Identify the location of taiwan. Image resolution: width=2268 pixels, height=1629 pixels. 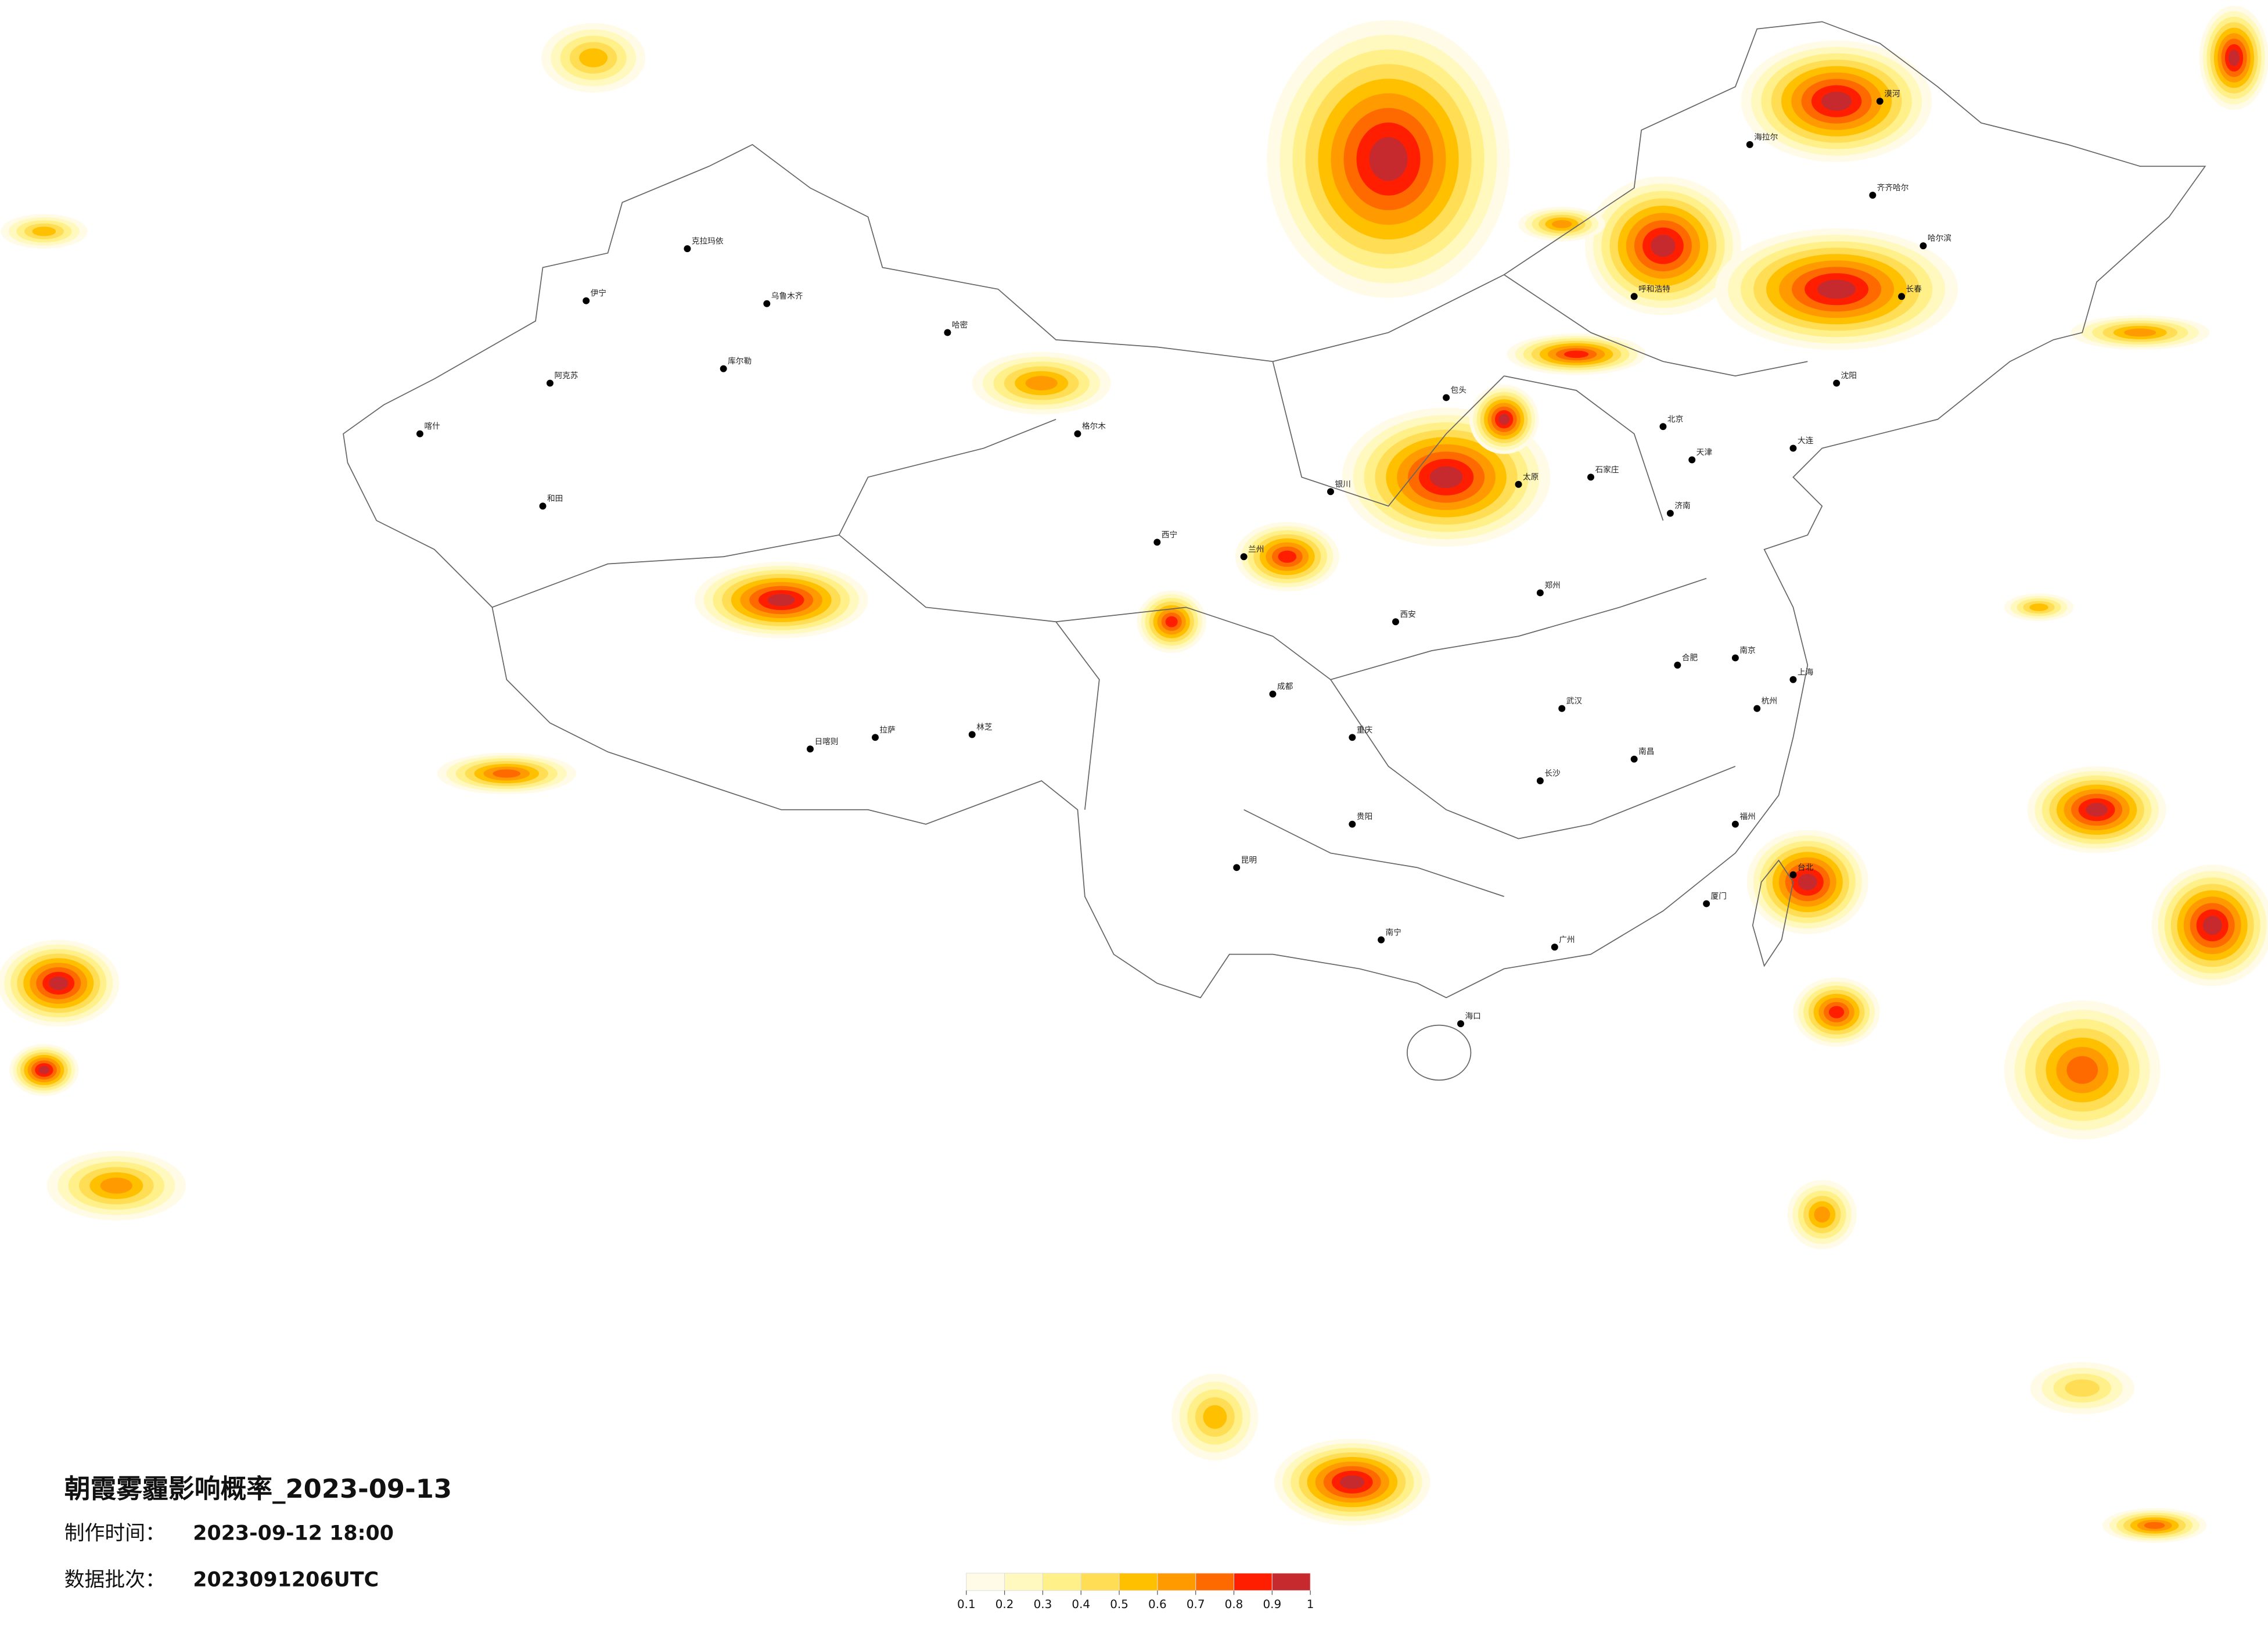
(1773, 913).